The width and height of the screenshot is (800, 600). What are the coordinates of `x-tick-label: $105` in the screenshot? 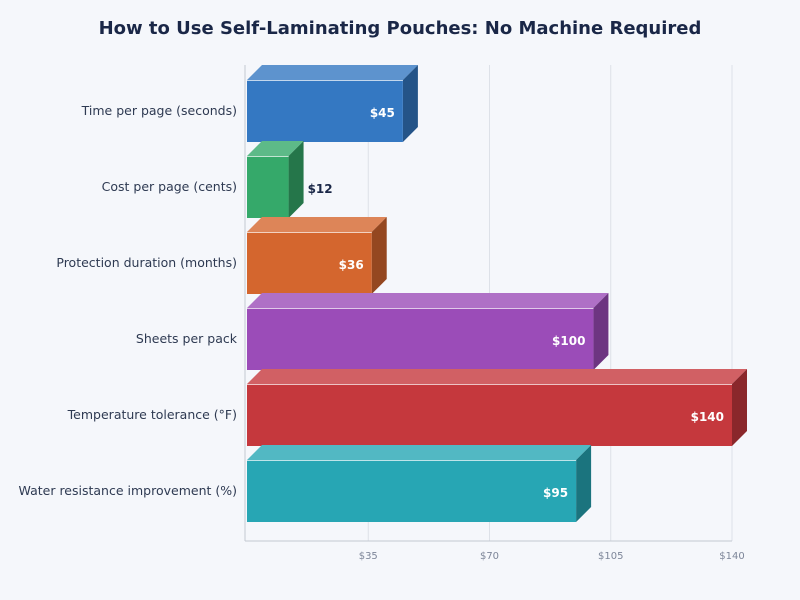 It's located at (610, 556).